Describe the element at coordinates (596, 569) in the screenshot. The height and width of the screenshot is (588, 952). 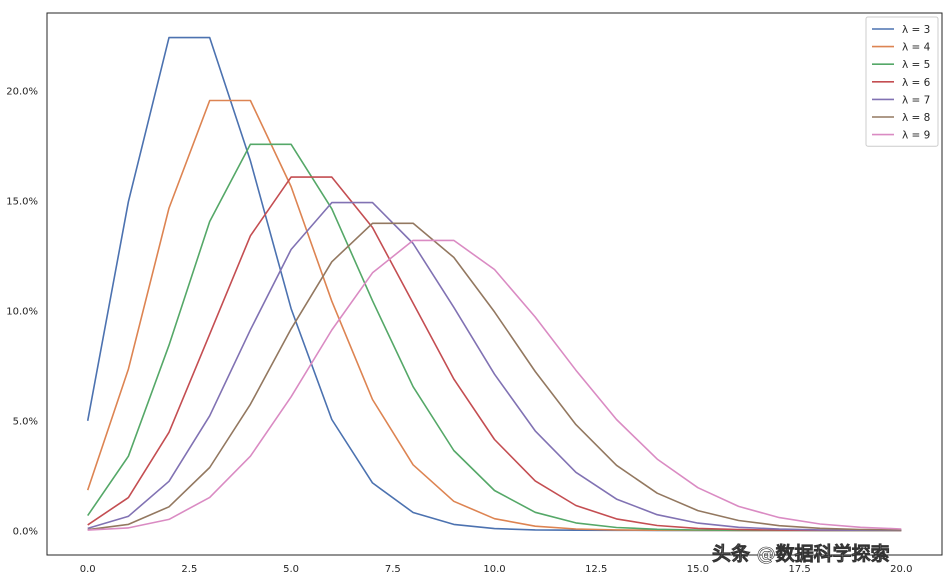
I see `x-tick-label: 12.5` at that location.